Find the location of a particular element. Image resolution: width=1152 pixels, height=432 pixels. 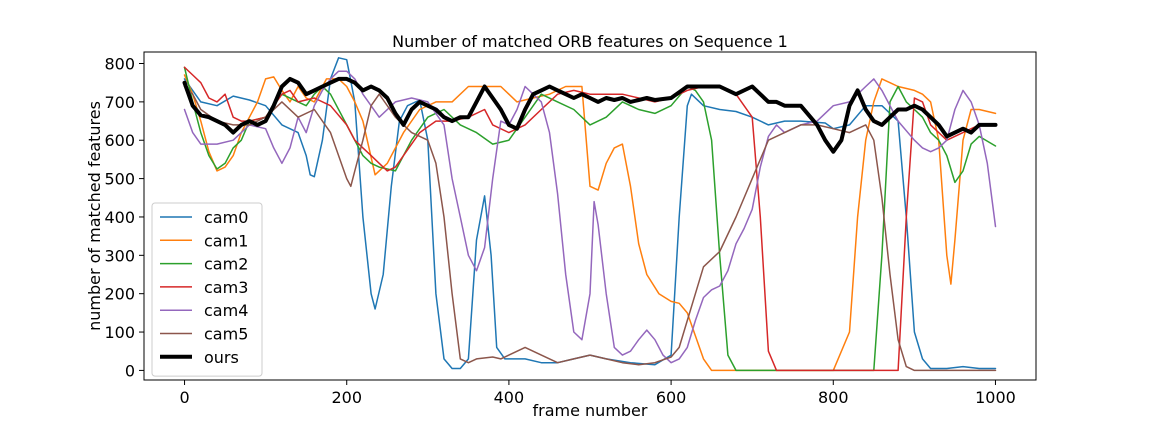

series-line-ours is located at coordinates (590, 115).